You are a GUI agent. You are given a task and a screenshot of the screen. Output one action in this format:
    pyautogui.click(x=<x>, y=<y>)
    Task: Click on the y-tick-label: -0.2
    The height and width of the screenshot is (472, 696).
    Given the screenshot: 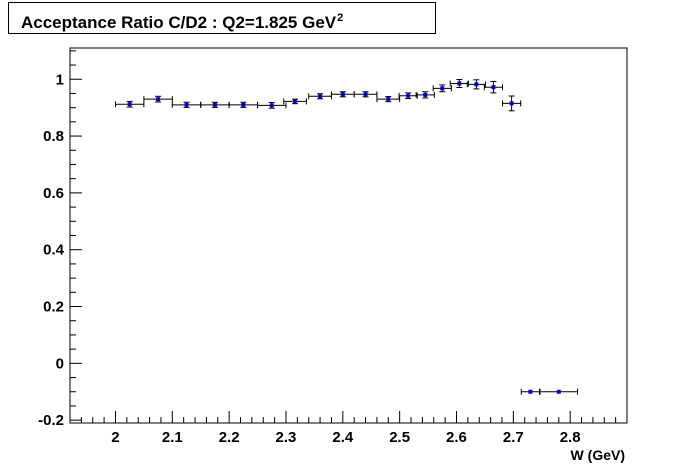 What is the action you would take?
    pyautogui.click(x=51, y=420)
    